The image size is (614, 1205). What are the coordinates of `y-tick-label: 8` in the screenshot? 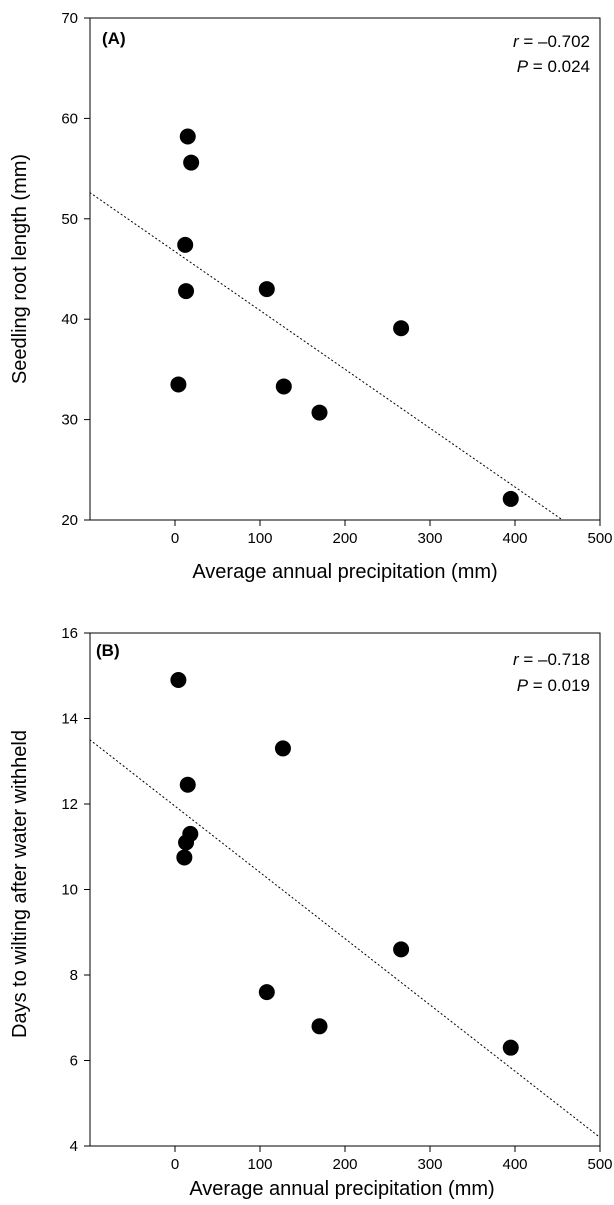 It's located at (74, 975).